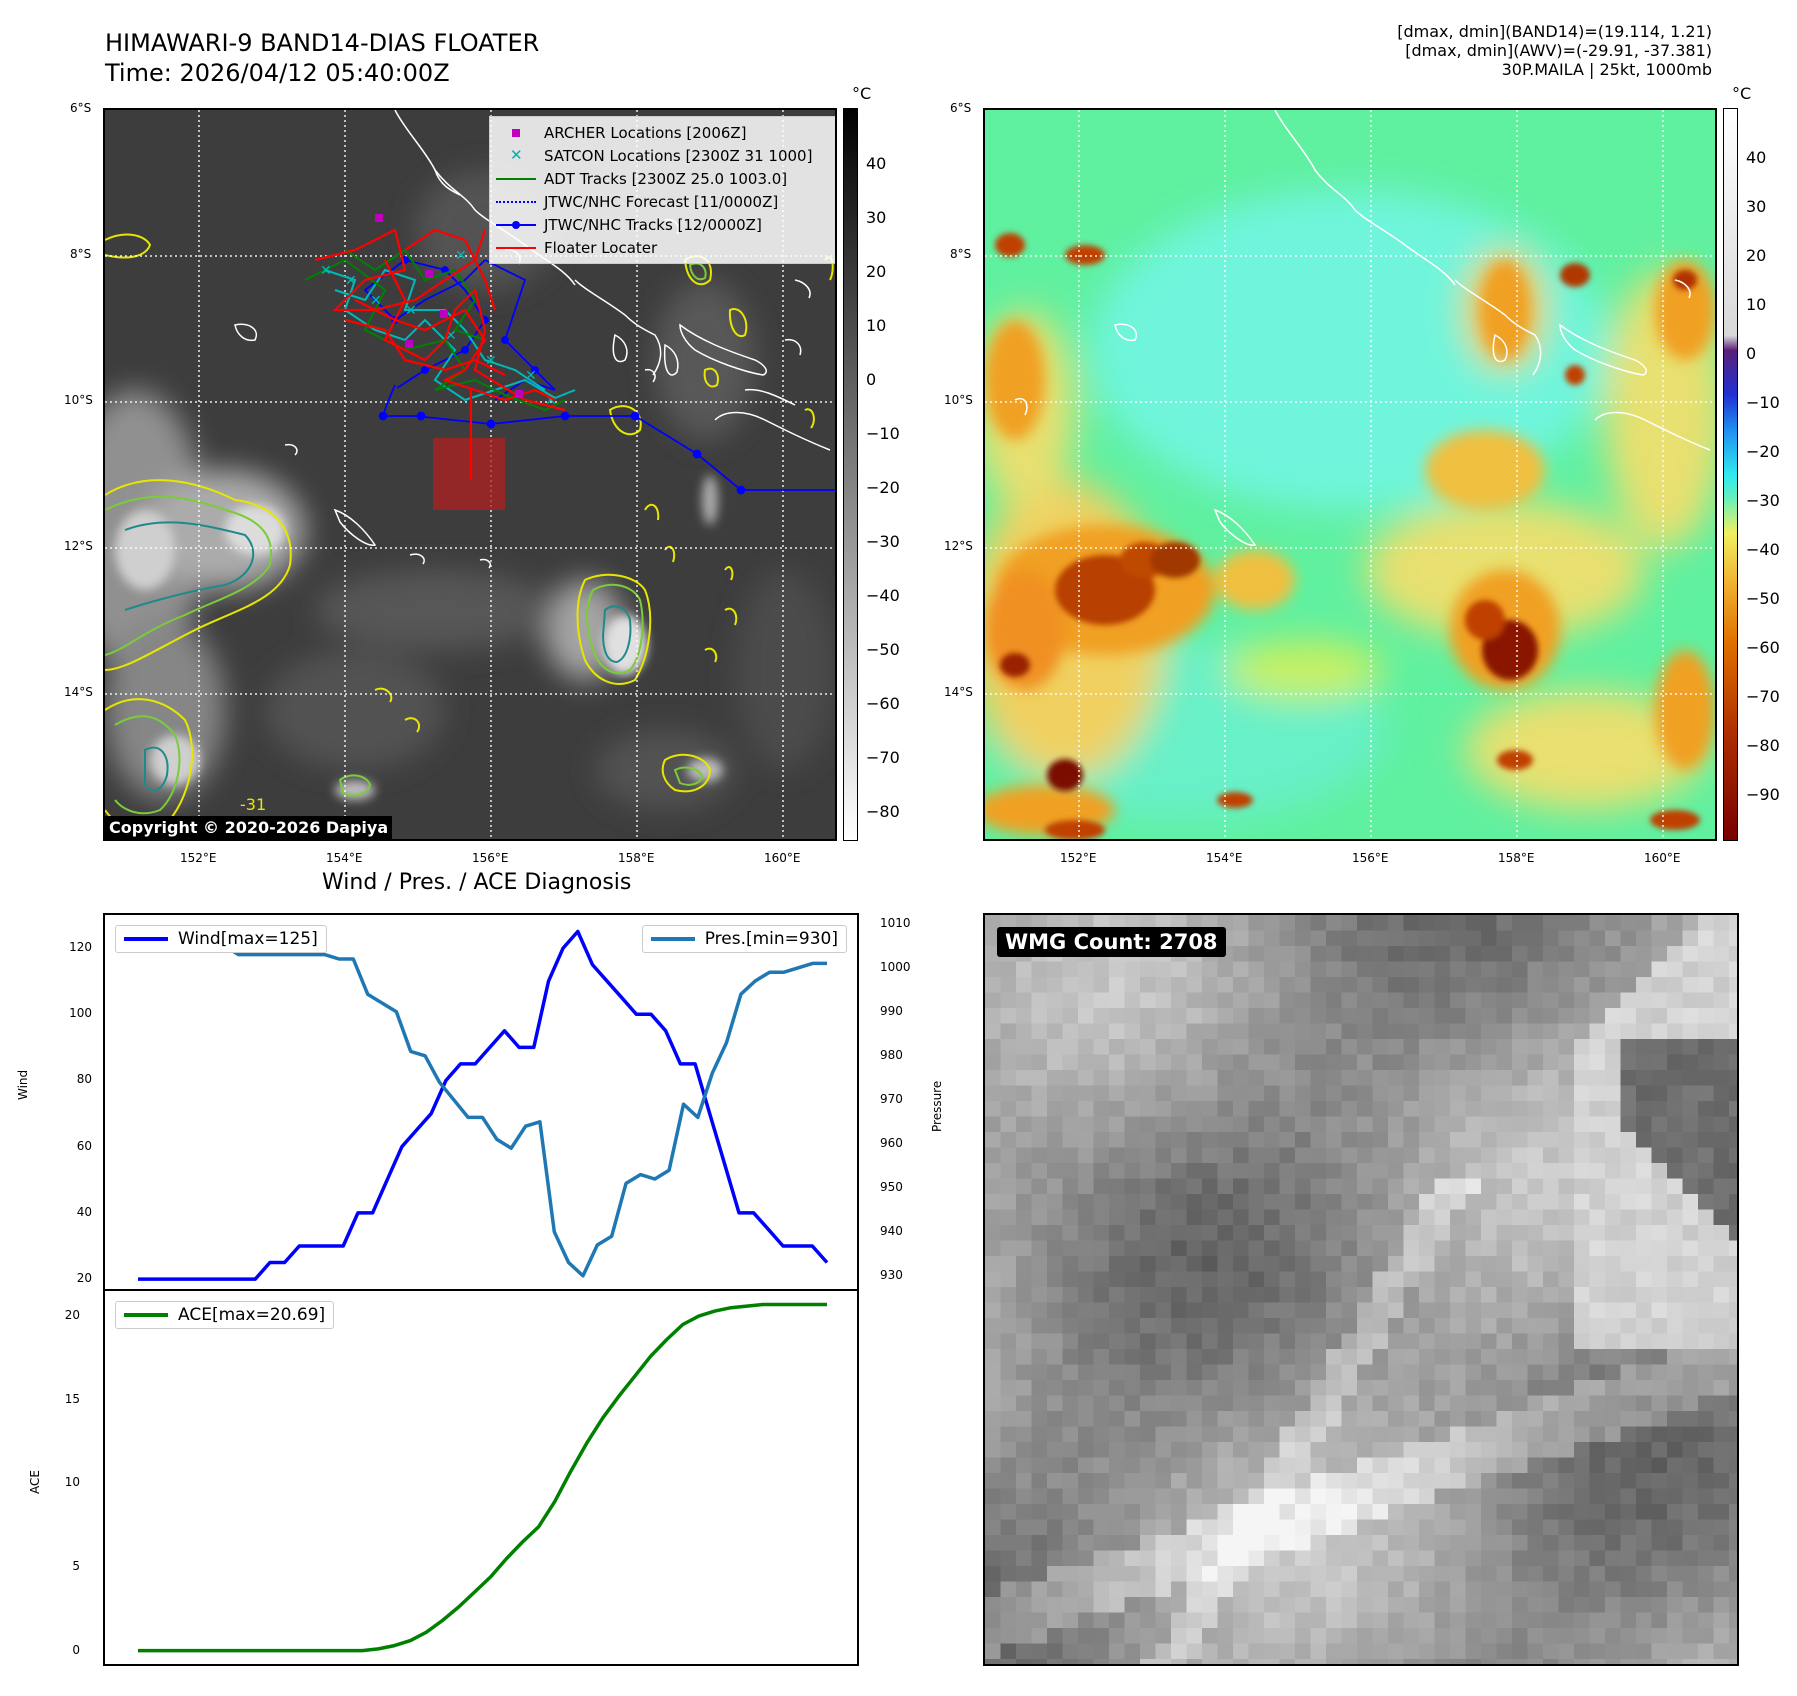 This screenshot has height=1696, width=1797. What do you see at coordinates (1554, 31) in the screenshot?
I see `info-line-1: [dmax, dmin](BAND14)=(19.114, 1.21)` at bounding box center [1554, 31].